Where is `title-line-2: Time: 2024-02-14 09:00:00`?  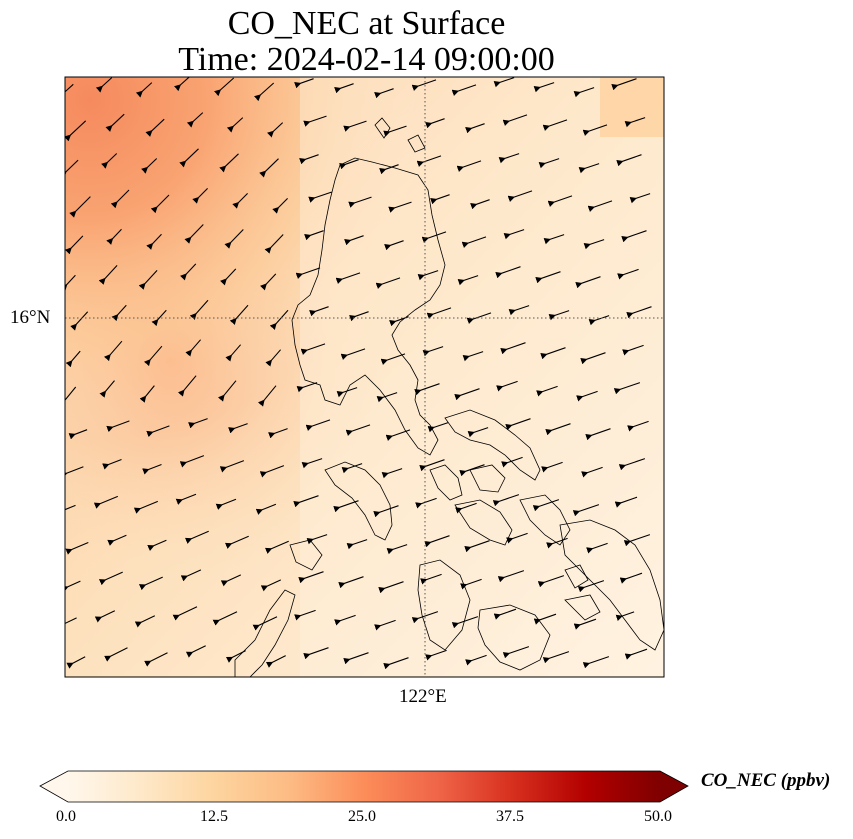
title-line-2: Time: 2024-02-14 09:00:00 is located at coordinates (366, 59).